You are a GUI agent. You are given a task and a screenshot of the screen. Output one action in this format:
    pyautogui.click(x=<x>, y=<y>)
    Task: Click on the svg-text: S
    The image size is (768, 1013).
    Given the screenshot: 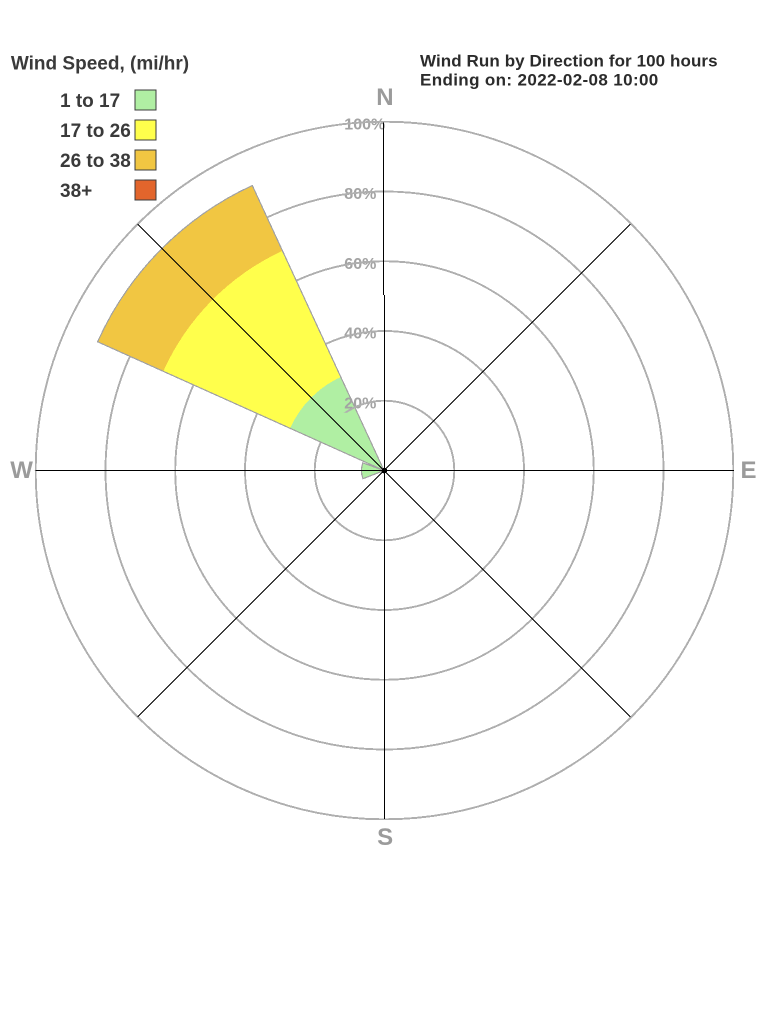 What is the action you would take?
    pyautogui.click(x=385, y=837)
    